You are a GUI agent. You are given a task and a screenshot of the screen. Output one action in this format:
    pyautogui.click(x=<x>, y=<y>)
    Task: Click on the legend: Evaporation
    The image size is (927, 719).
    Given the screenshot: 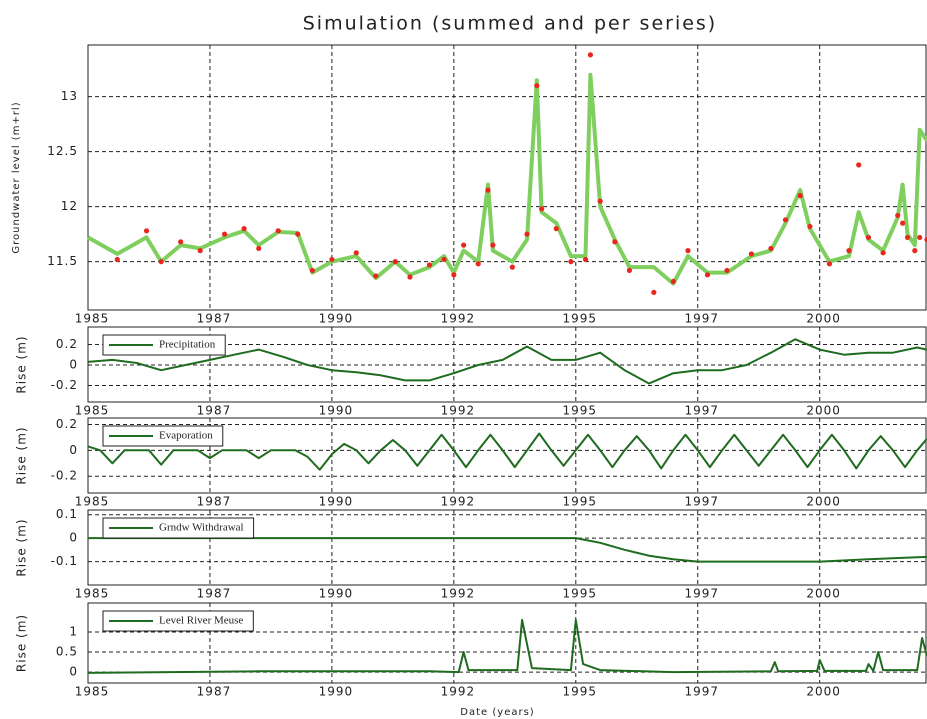 What is the action you would take?
    pyautogui.click(x=163, y=436)
    